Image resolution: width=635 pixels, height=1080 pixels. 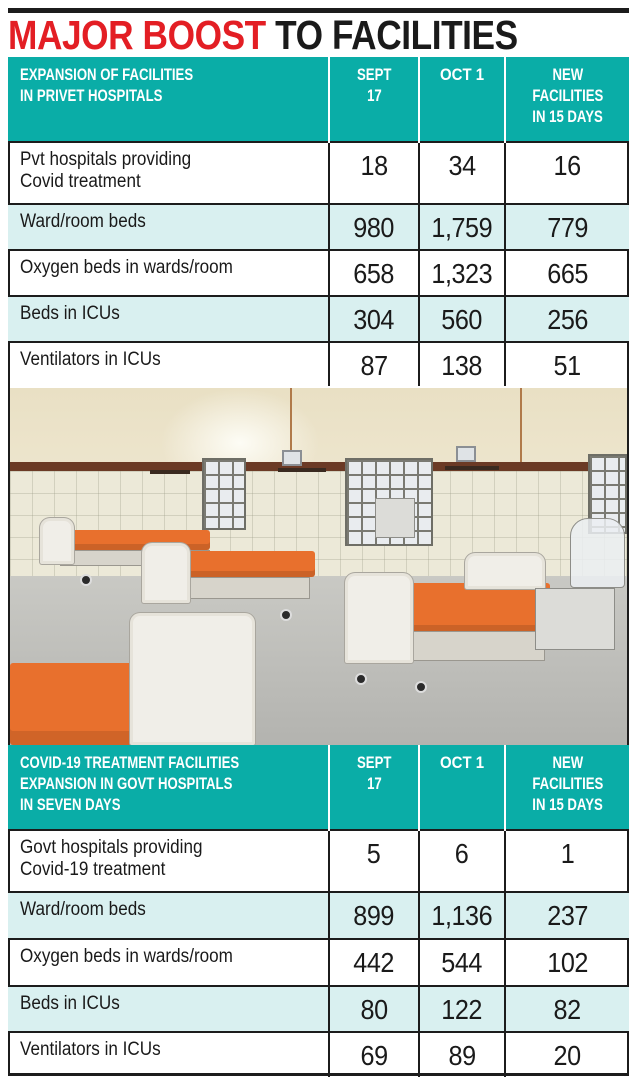 What do you see at coordinates (566, 860) in the screenshot?
I see `cell-new: 1` at bounding box center [566, 860].